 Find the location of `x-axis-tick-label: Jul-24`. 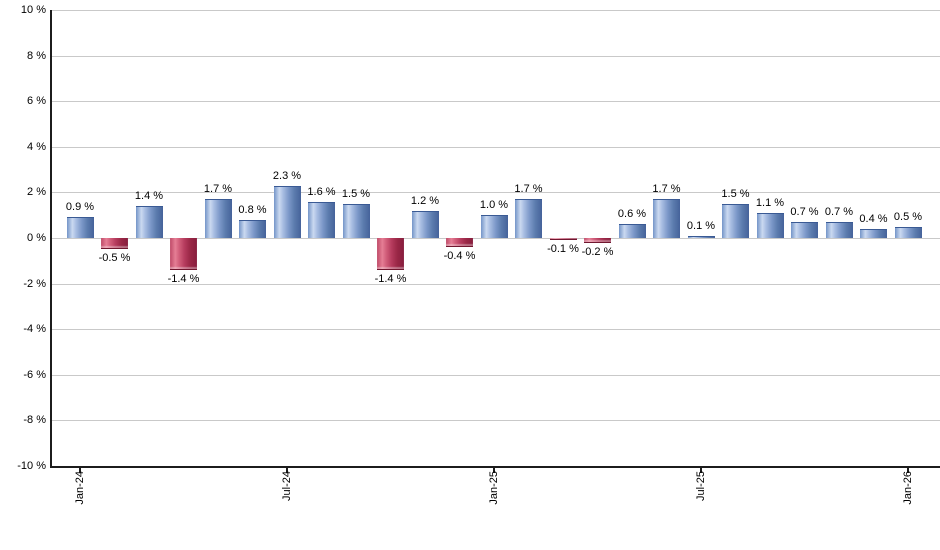

x-axis-tick-label: Jul-24 is located at coordinates (287, 486).